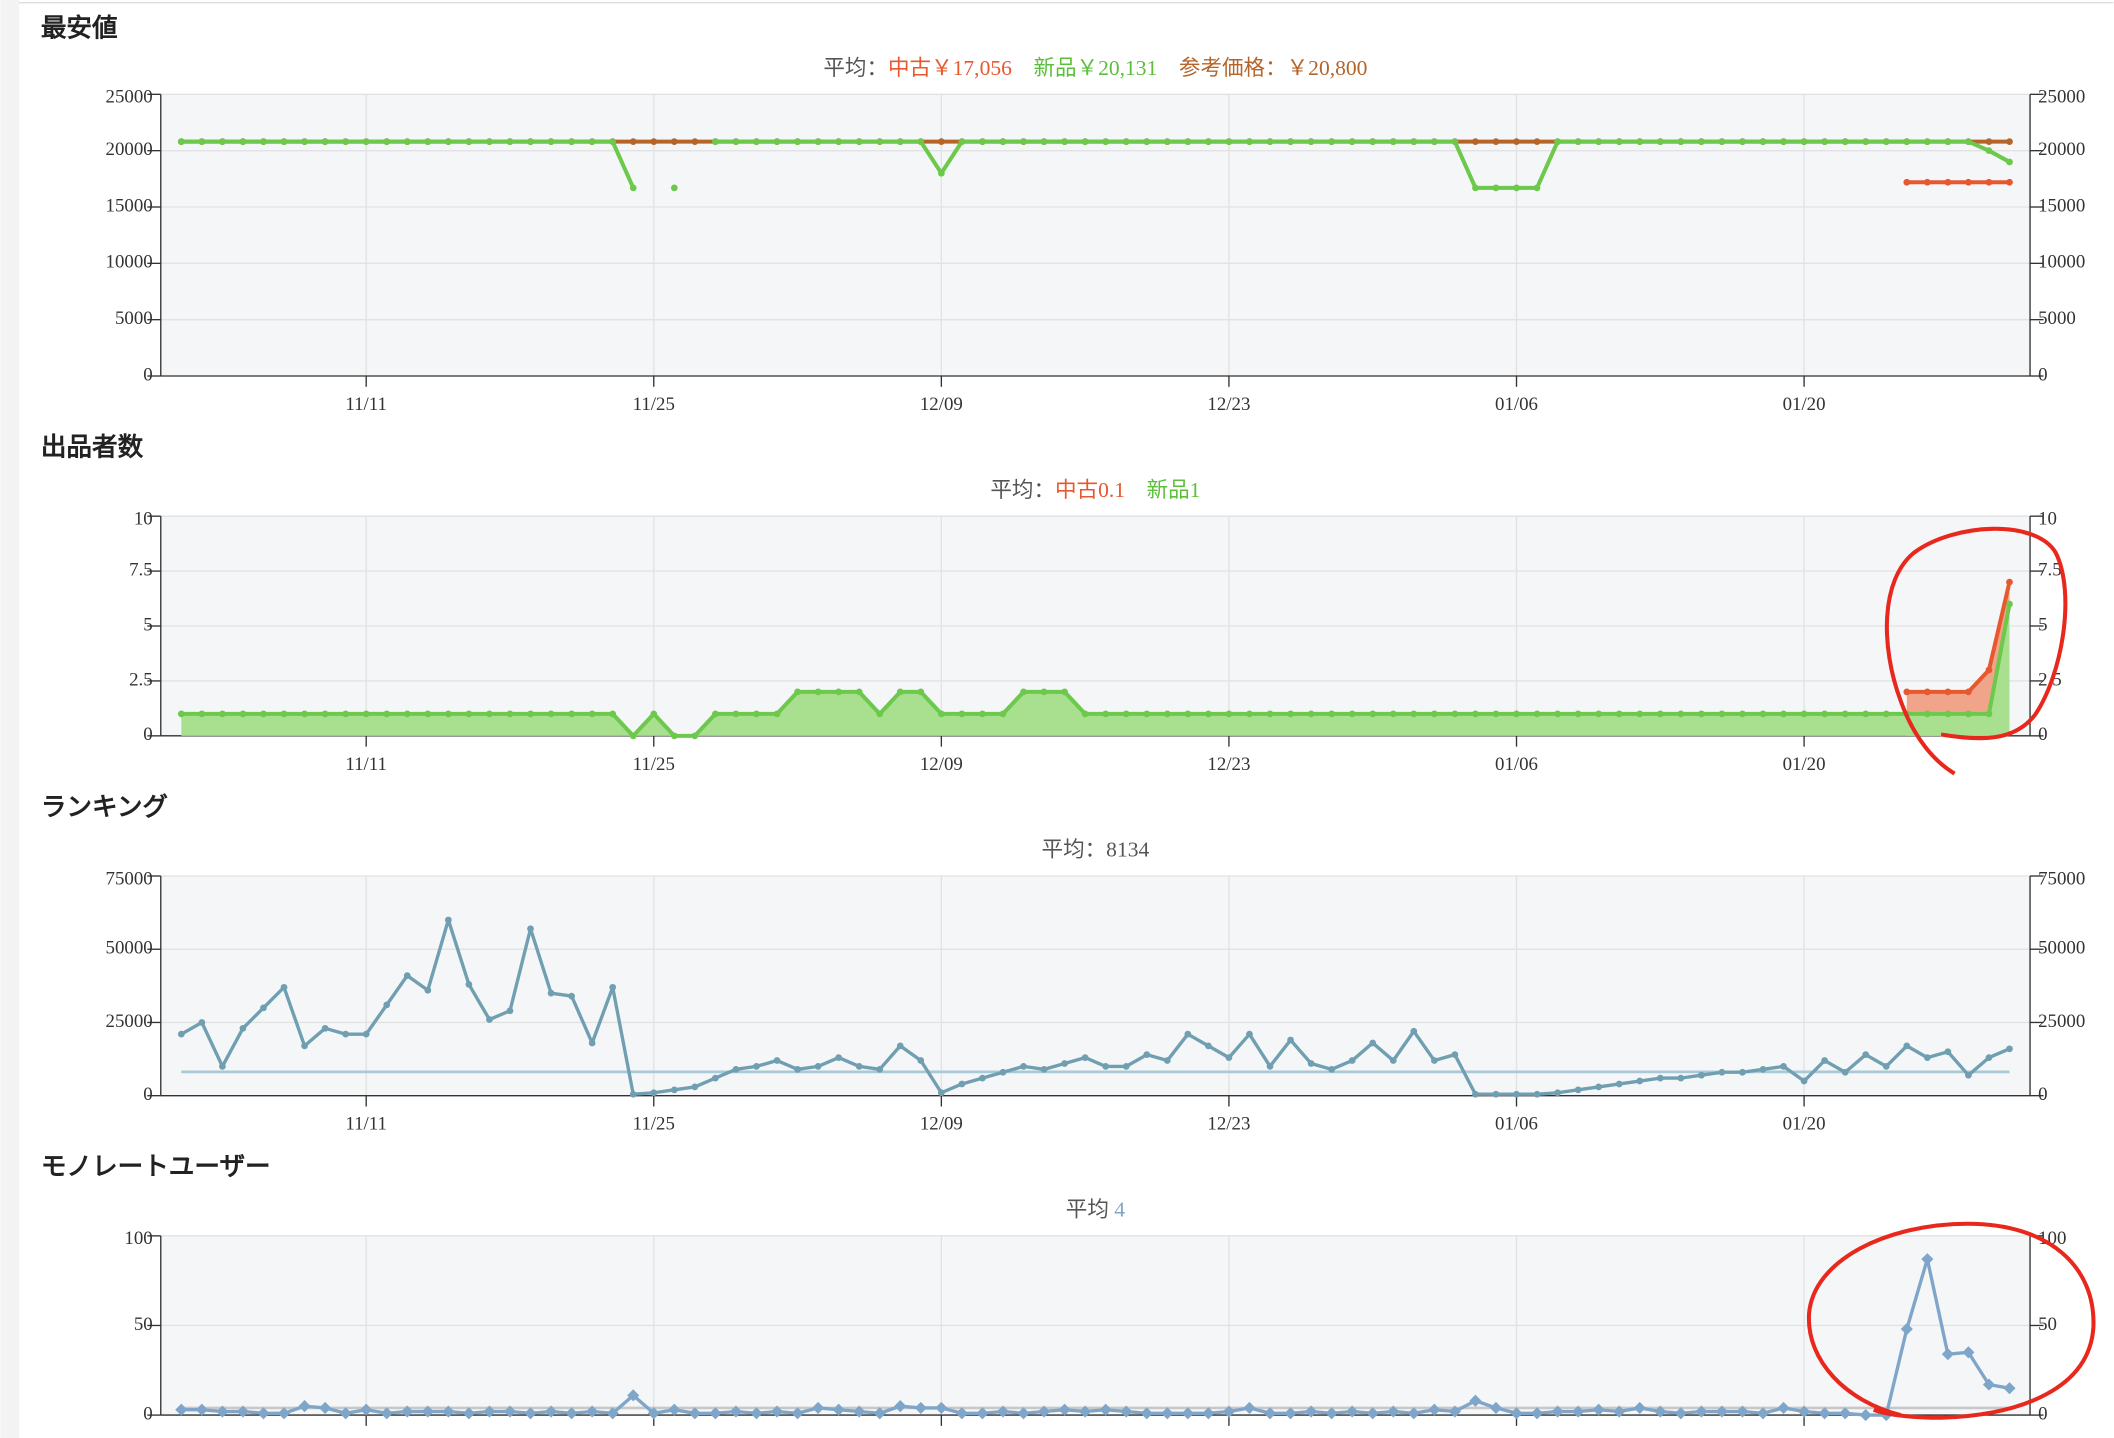  What do you see at coordinates (1090, 490) in the screenshot?
I see `subtitle-part: 中古0.1` at bounding box center [1090, 490].